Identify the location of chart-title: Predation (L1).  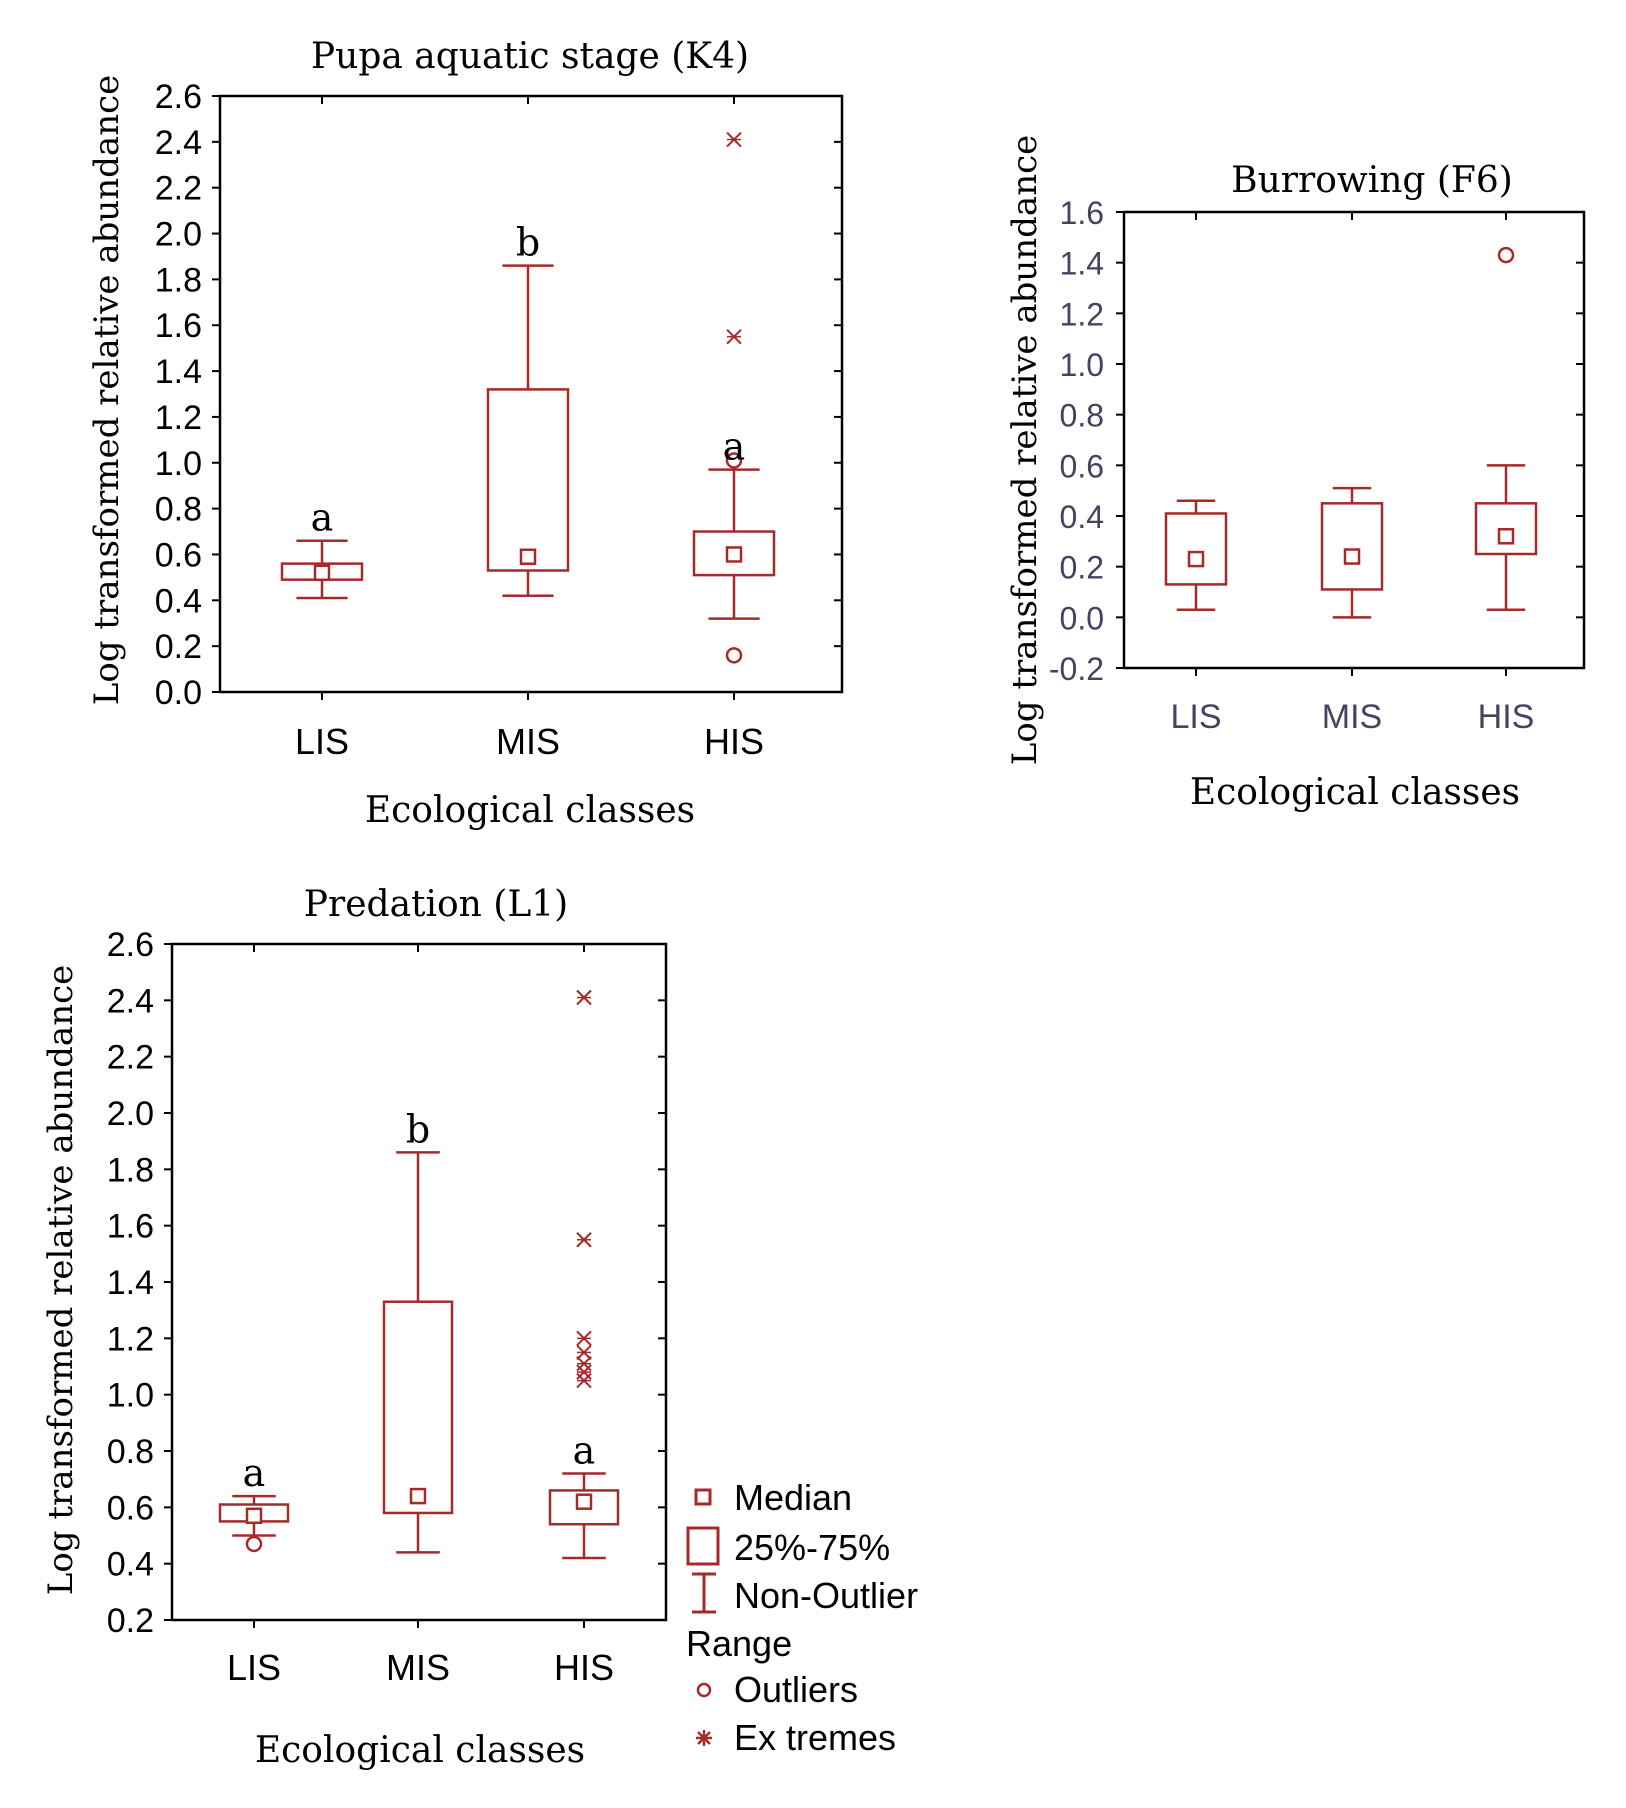
(436, 904).